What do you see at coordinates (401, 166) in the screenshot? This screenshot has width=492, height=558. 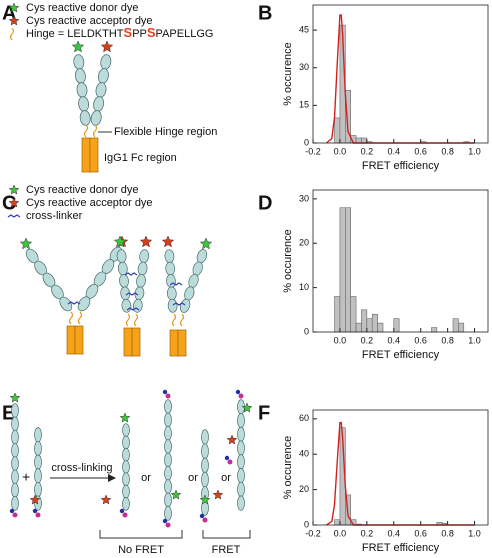 I see `x-axis-label: FRET efficiency` at bounding box center [401, 166].